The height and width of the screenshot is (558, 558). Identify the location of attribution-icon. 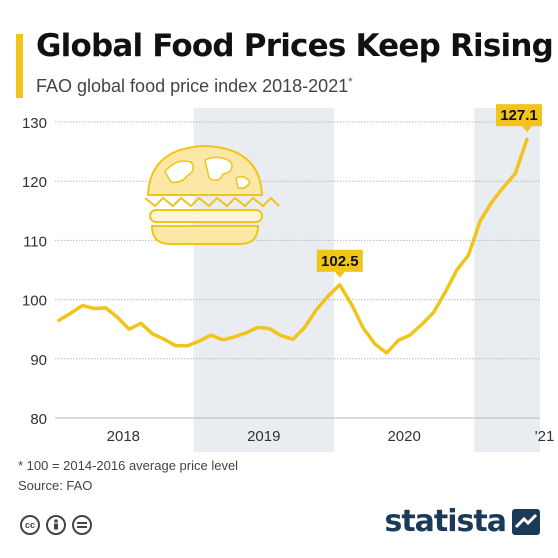
(56, 525).